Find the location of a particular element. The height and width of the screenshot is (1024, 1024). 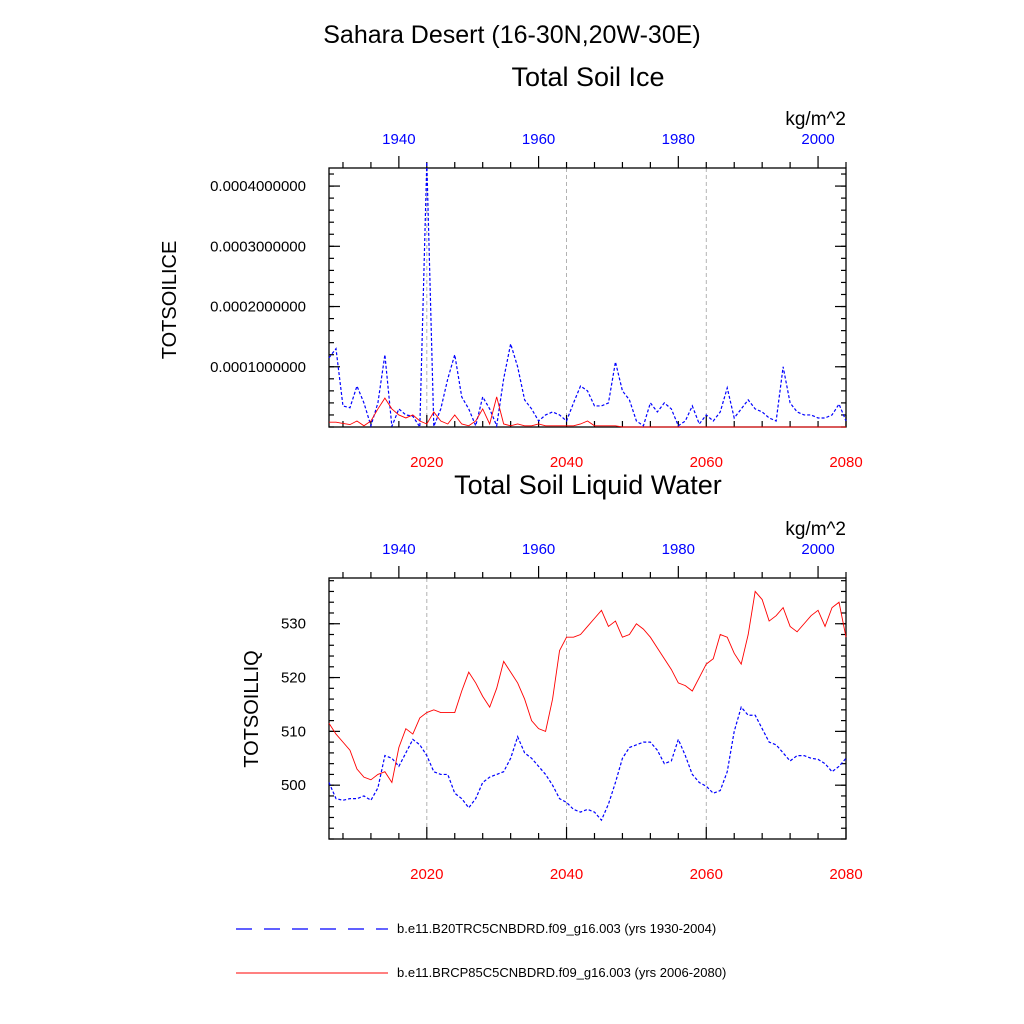

y-tick-label: 0.0001000000 is located at coordinates (258, 367).